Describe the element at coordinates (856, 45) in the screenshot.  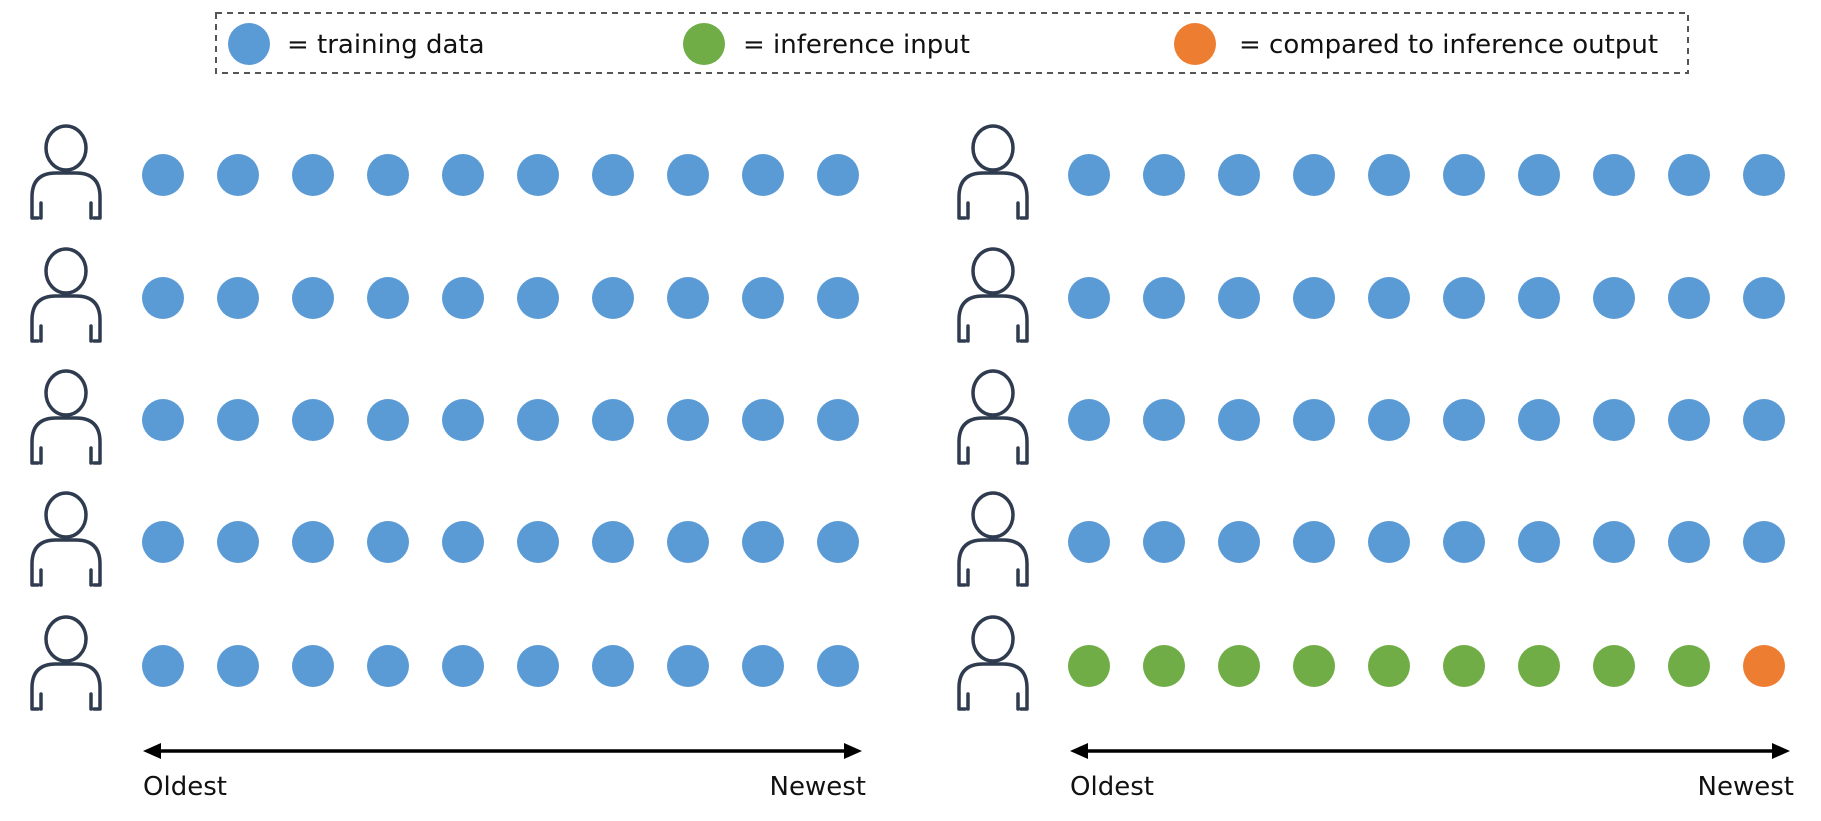
I see `legend-label-inference: = inference input` at that location.